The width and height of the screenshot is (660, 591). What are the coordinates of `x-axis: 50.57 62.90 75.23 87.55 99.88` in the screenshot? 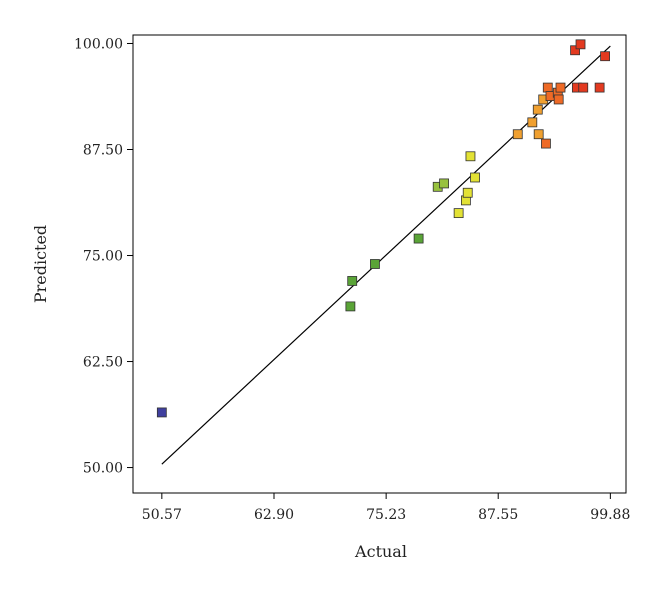 It's located at (386, 508).